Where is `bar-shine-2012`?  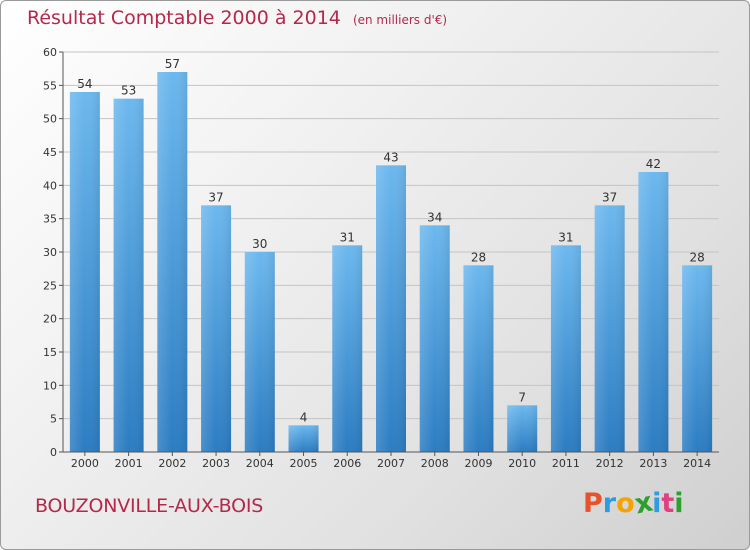
bar-shine-2012 is located at coordinates (609, 328).